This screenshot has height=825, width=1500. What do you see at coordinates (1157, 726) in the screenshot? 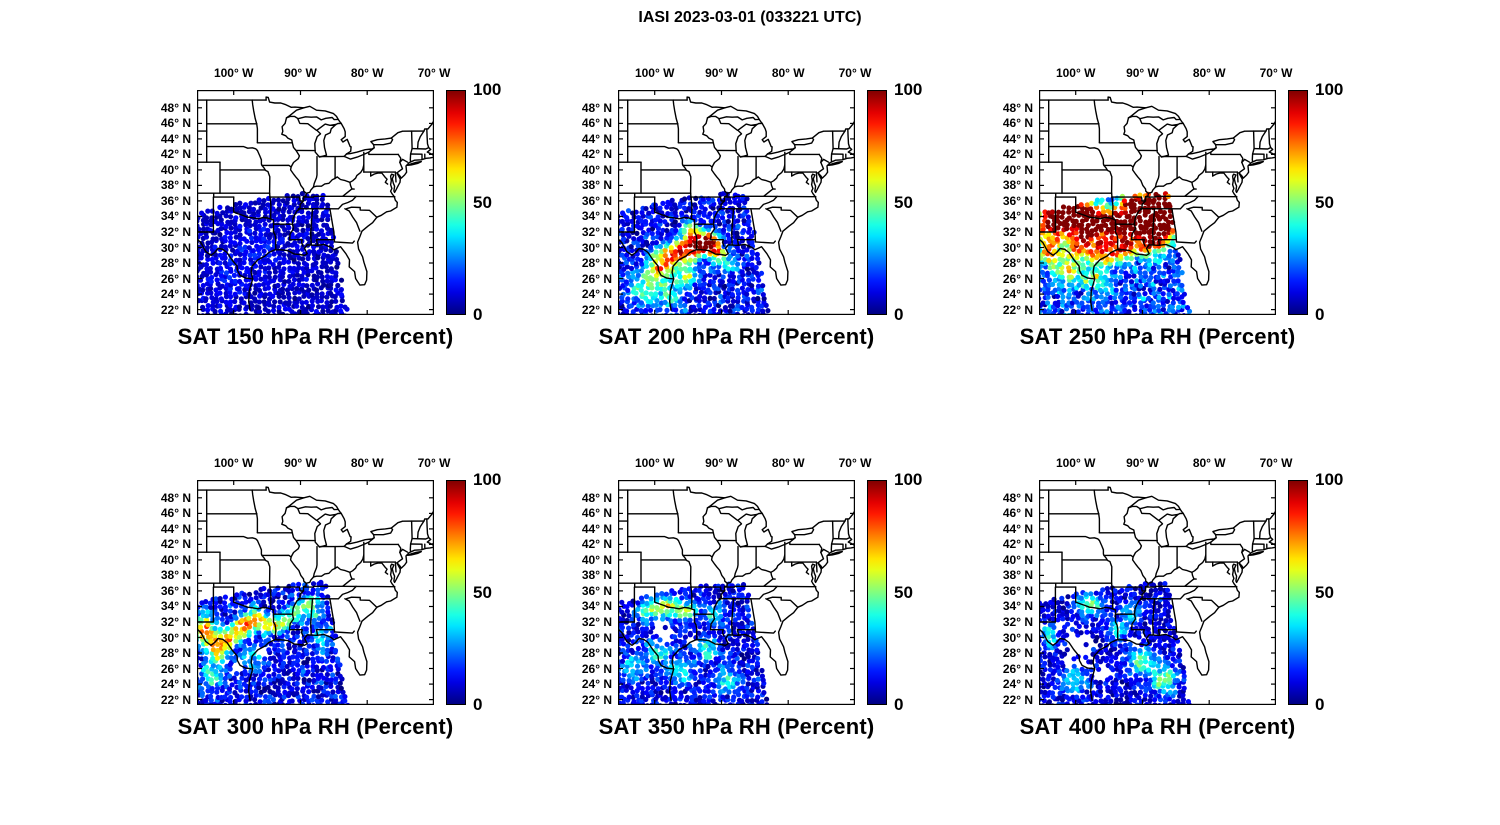
I see `panel-title: SAT 400 hPa RH (Percent)` at bounding box center [1157, 726].